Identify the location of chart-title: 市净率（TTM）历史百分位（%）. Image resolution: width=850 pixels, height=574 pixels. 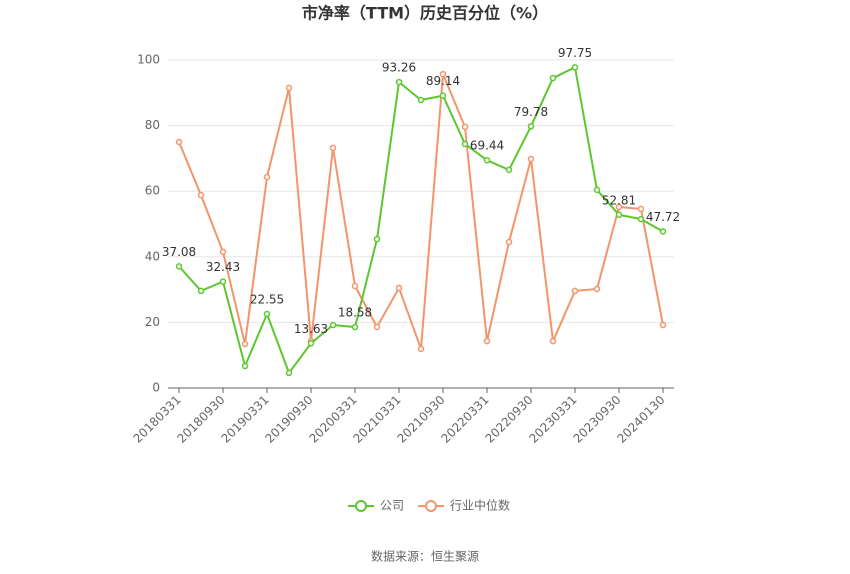
(425, 13).